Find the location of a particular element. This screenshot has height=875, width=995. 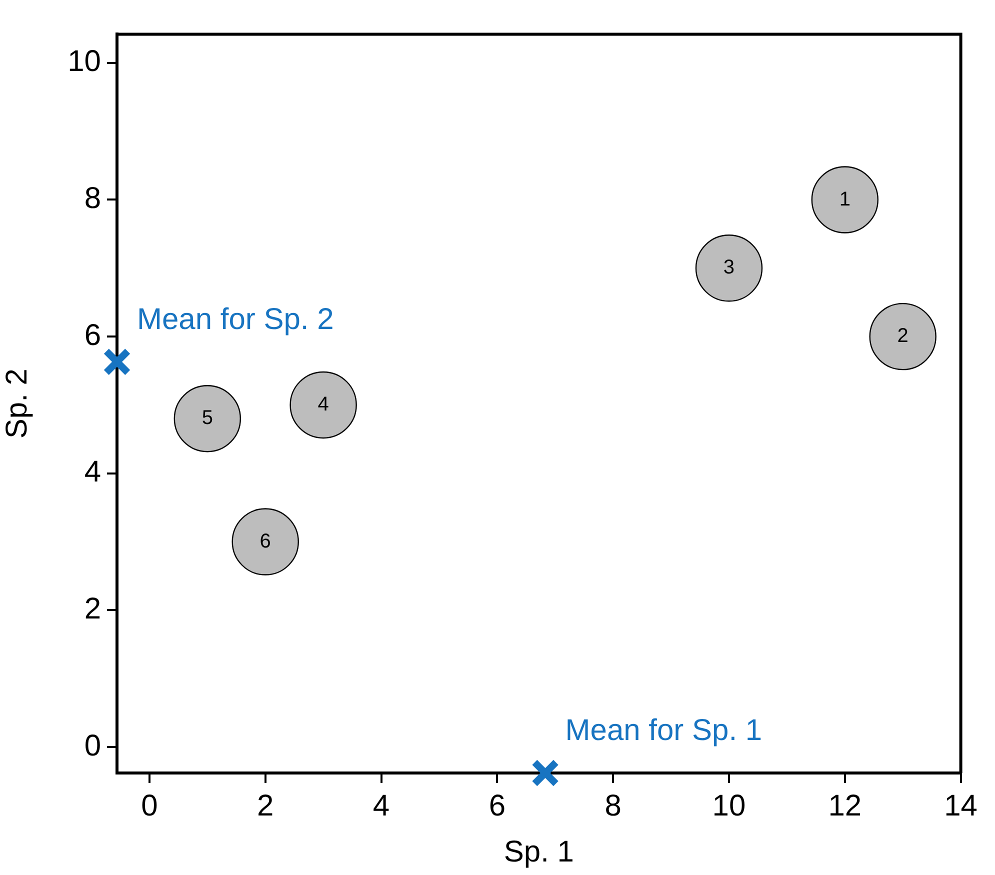

series-label: 2 is located at coordinates (902, 336).